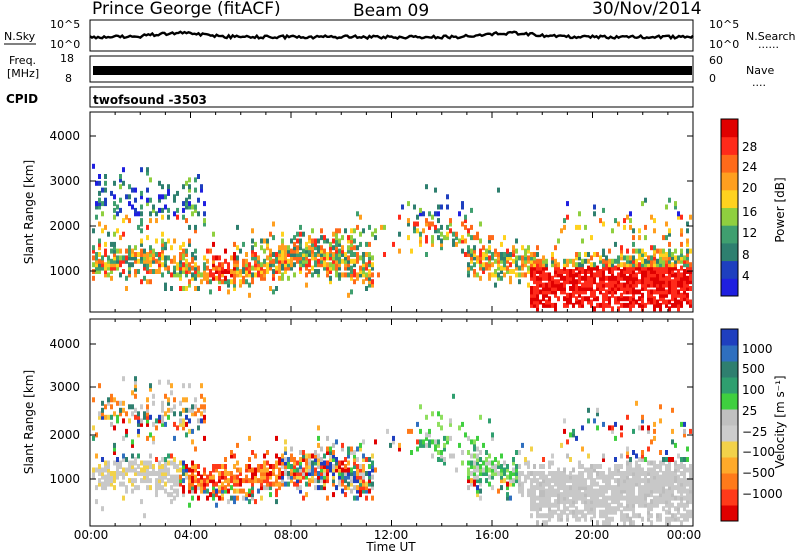 This screenshot has height=554, width=800. What do you see at coordinates (729, 234) in the screenshot?
I see `colorbar-swatch` at bounding box center [729, 234].